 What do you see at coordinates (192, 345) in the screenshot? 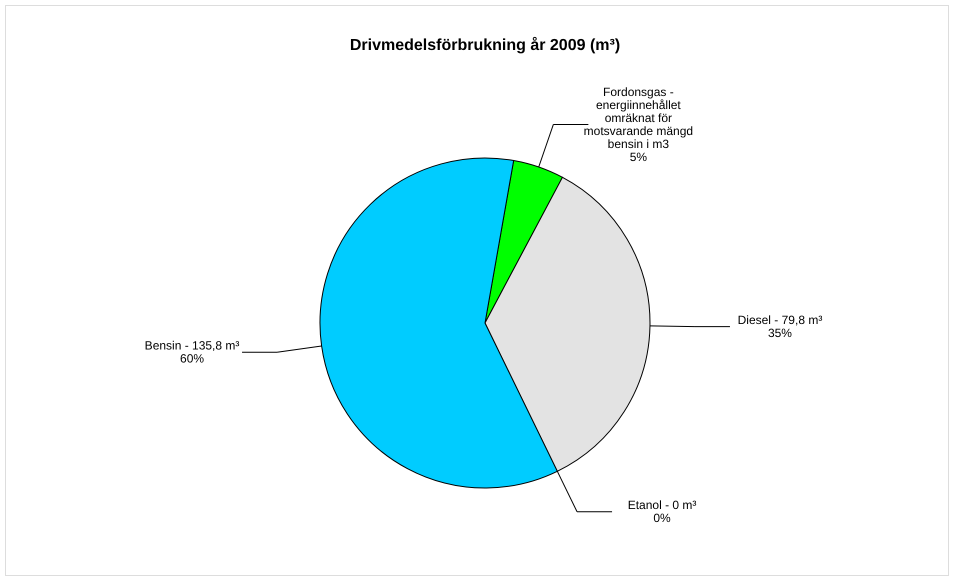
I see `slice-label: Bensin - 135,8 m³` at bounding box center [192, 345].